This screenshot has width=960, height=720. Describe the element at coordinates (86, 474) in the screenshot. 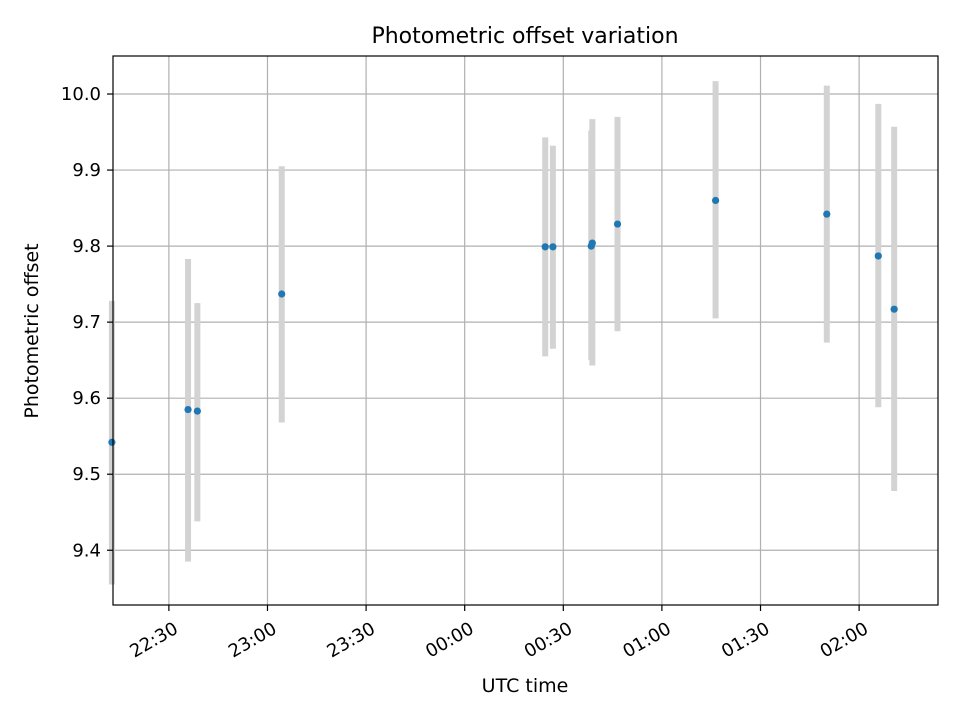

I see `y-tick-label: 9.5` at that location.